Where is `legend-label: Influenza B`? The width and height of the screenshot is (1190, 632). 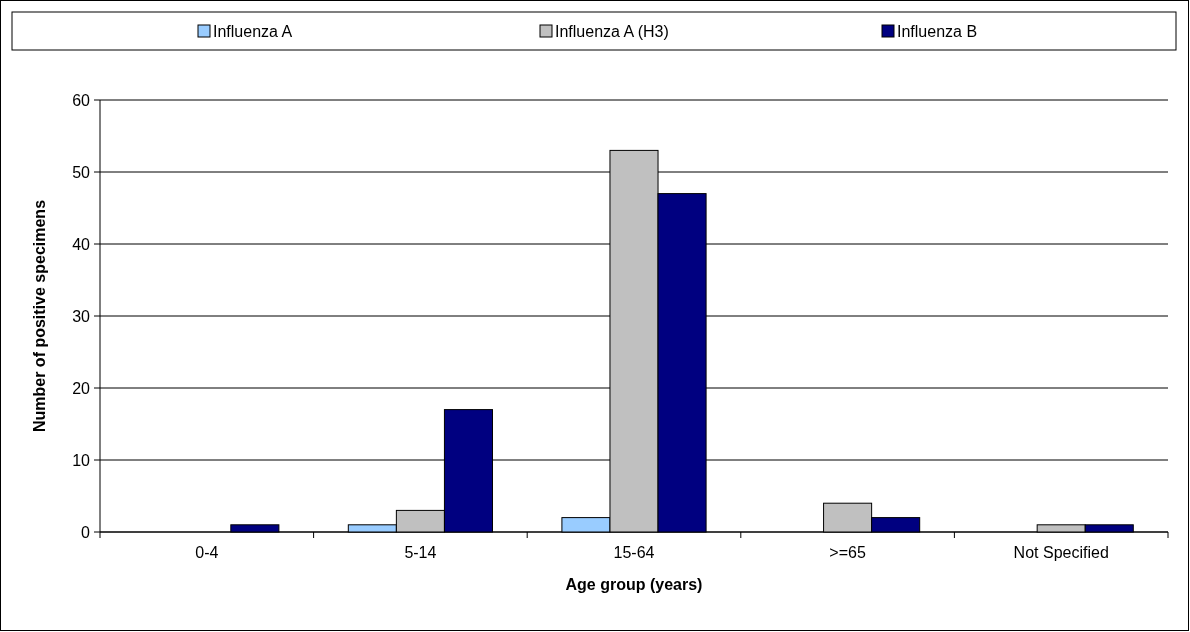 legend-label: Influenza B is located at coordinates (937, 31).